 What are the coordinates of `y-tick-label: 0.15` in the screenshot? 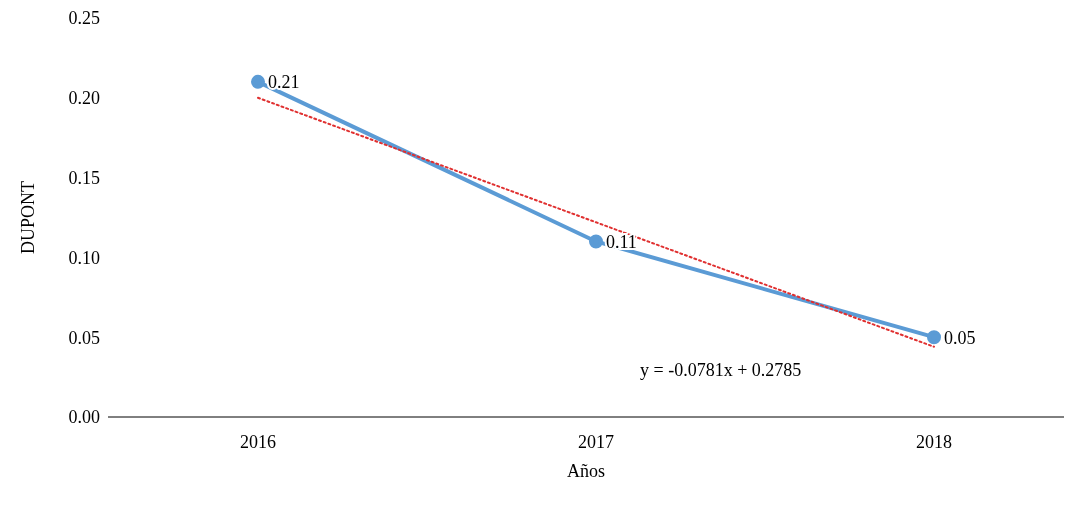 It's located at (84, 177).